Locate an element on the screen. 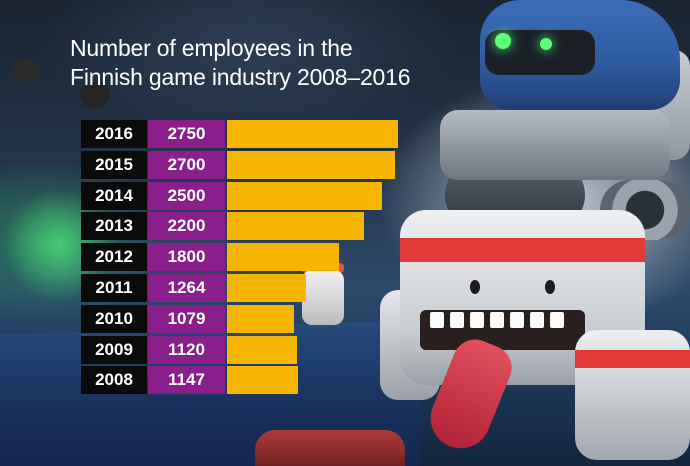  year-label: 2010 is located at coordinates (114, 318).